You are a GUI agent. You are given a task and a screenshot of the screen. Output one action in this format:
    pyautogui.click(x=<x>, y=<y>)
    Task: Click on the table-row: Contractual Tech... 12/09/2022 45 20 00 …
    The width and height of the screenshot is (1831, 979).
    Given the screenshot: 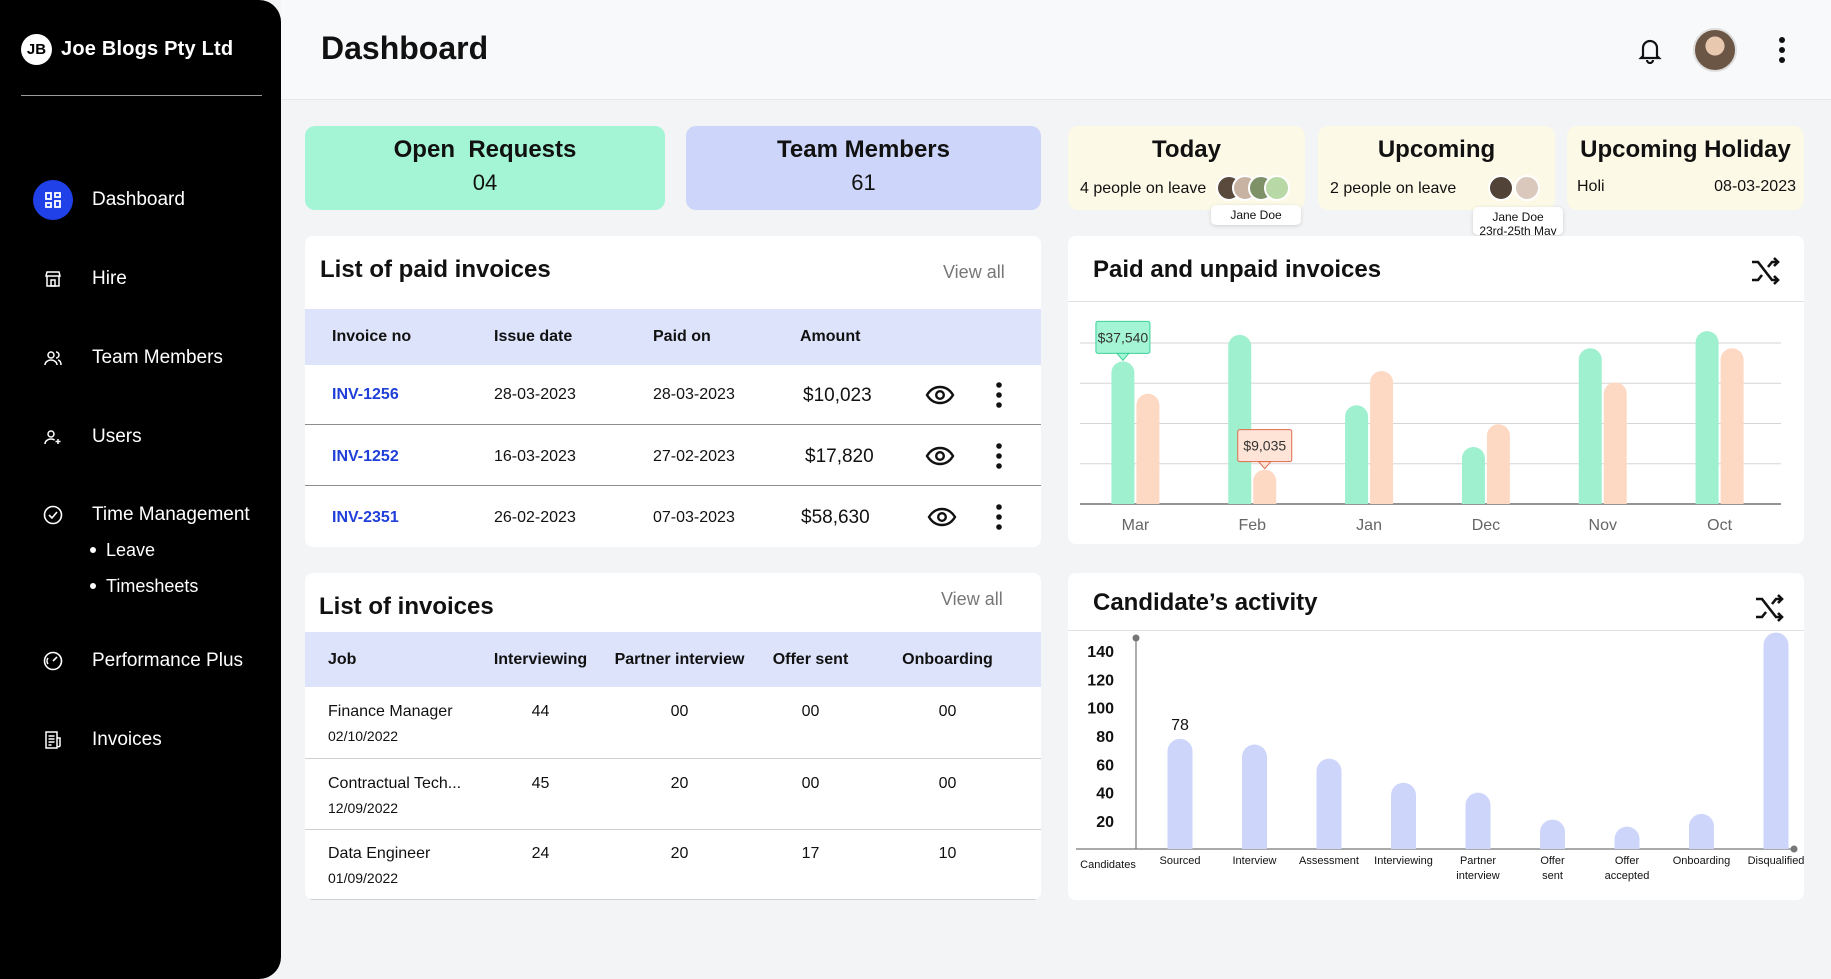 What is the action you would take?
    pyautogui.click(x=673, y=795)
    